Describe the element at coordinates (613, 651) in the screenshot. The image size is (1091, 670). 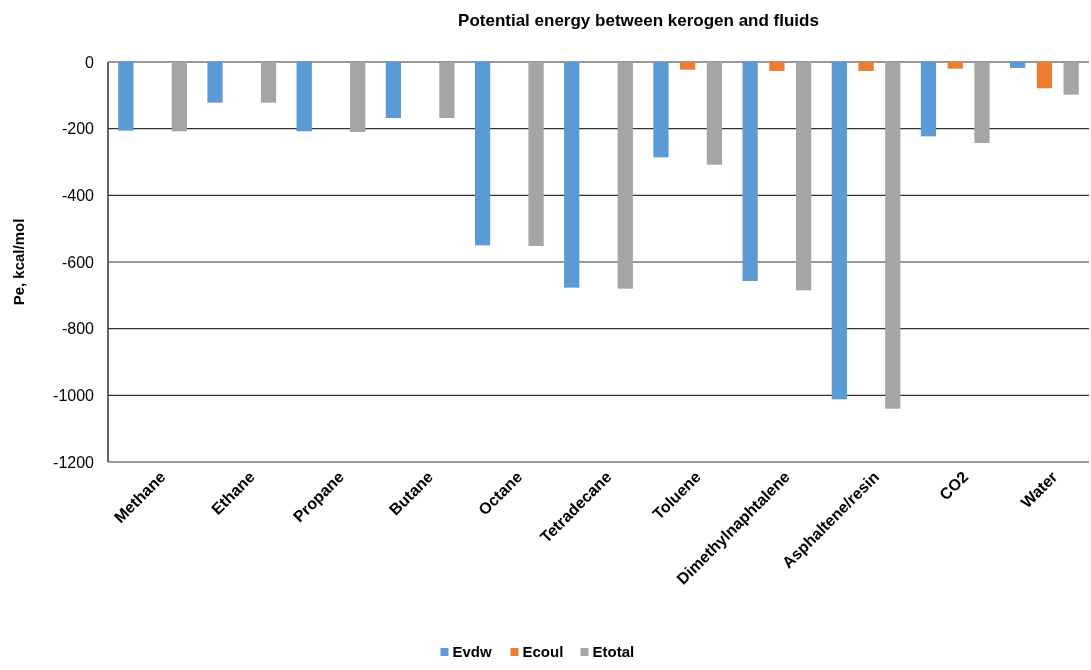
I see `legend-label: Etotal` at that location.